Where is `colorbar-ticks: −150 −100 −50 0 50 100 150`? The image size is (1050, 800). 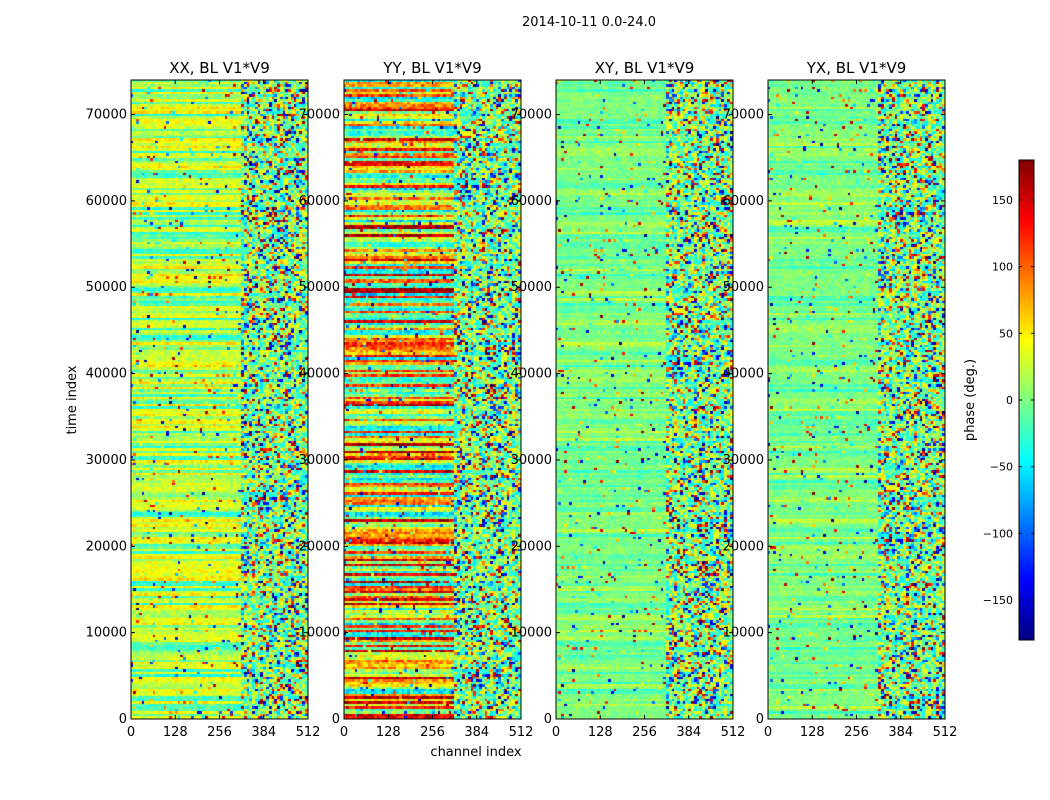 colorbar-ticks: −150 −100 −50 0 50 100 150 is located at coordinates (1008, 400).